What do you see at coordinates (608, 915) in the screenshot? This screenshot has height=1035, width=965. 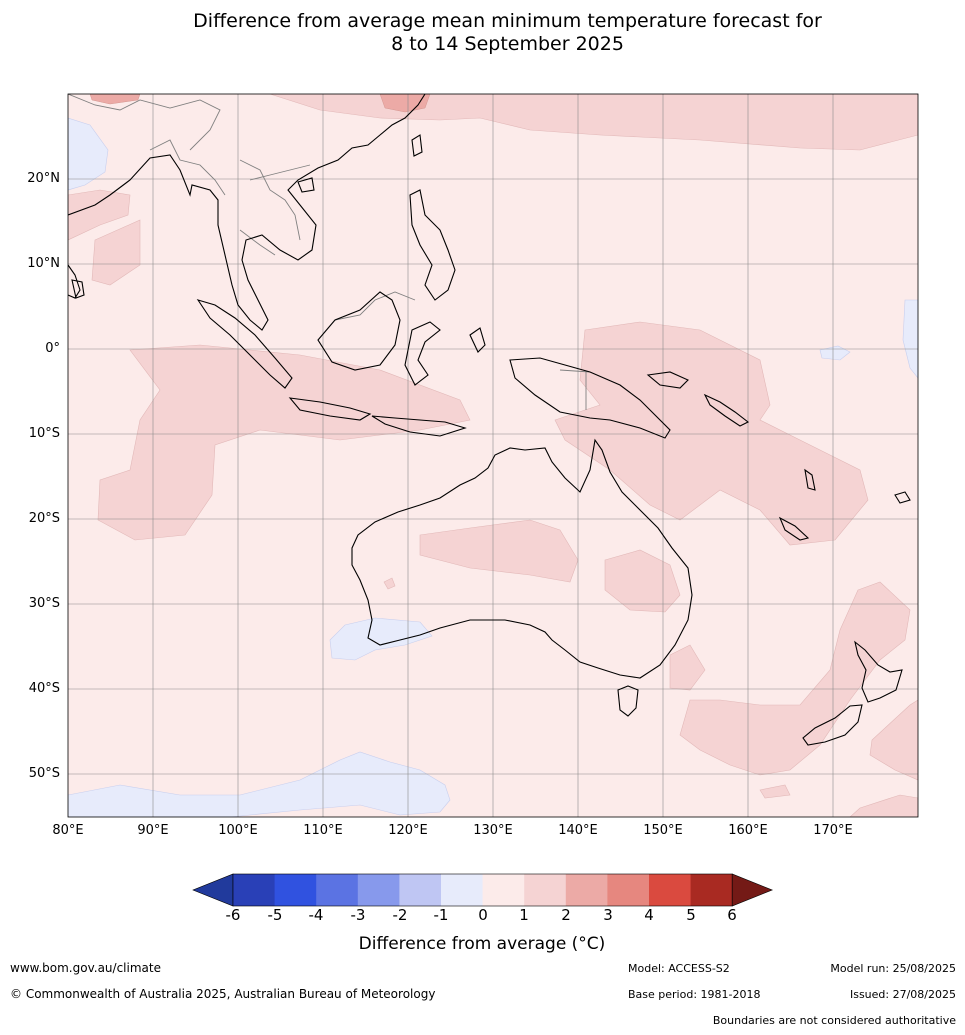 I see `colorbar-tick: 3` at bounding box center [608, 915].